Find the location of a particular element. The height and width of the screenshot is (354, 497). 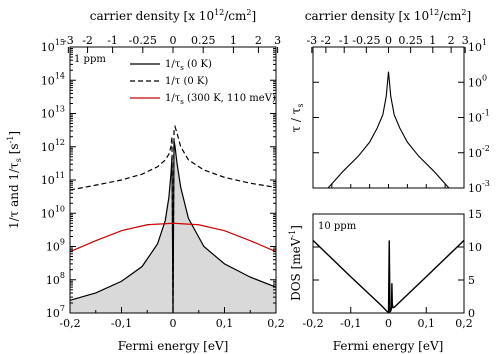

right-bottom-ylabel: DOS [meV-1] is located at coordinates (295, 263).